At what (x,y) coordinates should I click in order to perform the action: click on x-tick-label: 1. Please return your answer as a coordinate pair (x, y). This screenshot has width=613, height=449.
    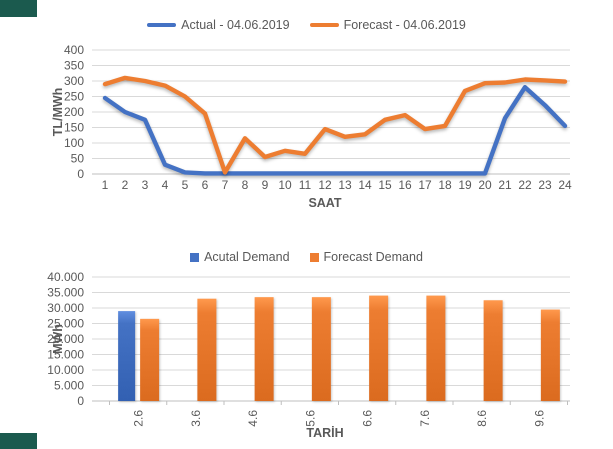
    Looking at the image, I should click on (105, 185).